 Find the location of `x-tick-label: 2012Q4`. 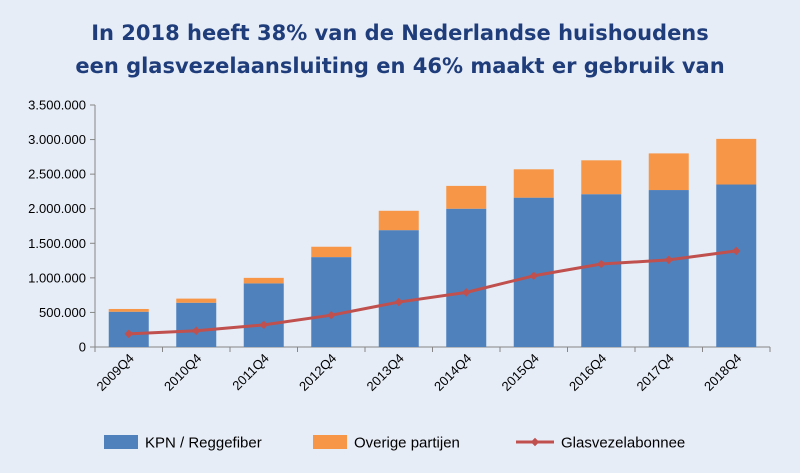

x-tick-label: 2012Q4 is located at coordinates (317, 372).